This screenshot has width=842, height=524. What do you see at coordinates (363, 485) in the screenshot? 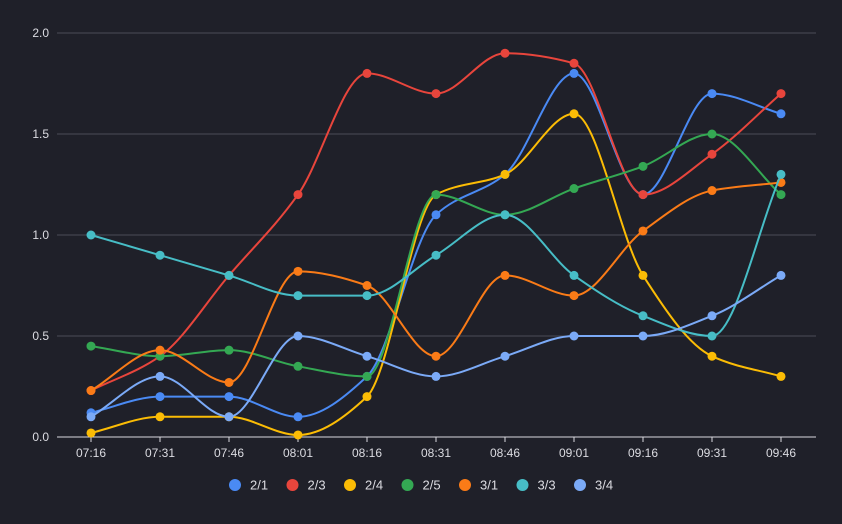
I see `legend-item-2-4: 2/4` at bounding box center [363, 485].